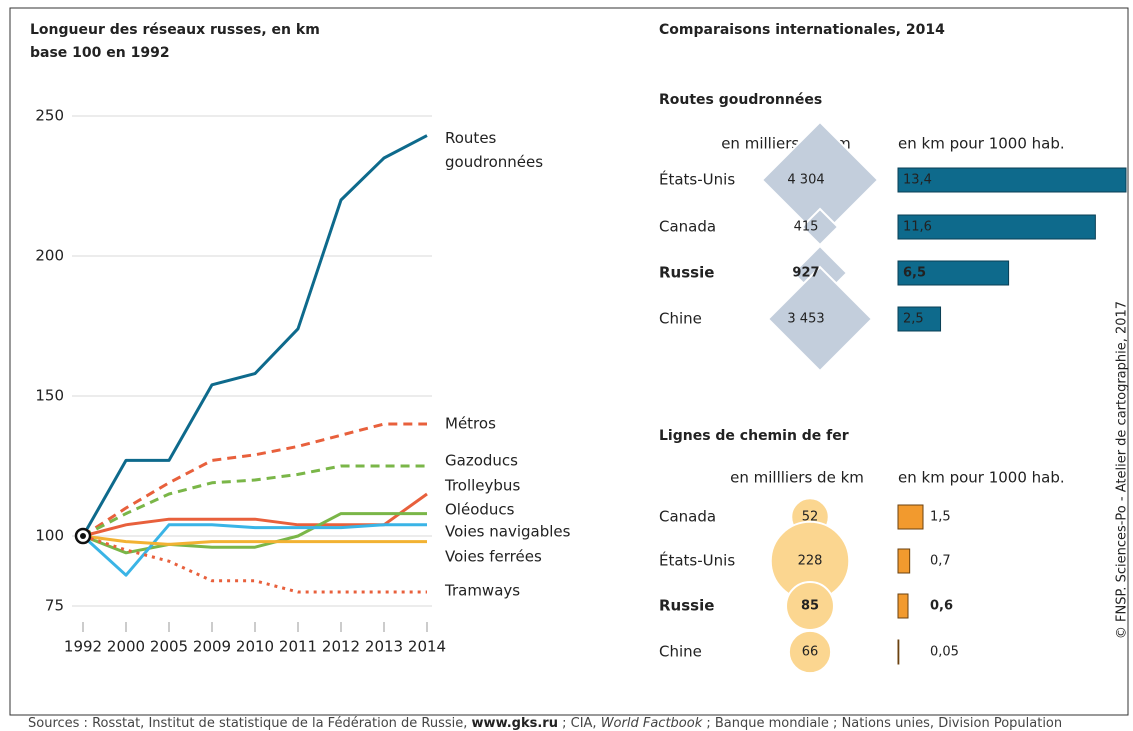  I want to click on x-tick-label: 2011, so click(298, 647).